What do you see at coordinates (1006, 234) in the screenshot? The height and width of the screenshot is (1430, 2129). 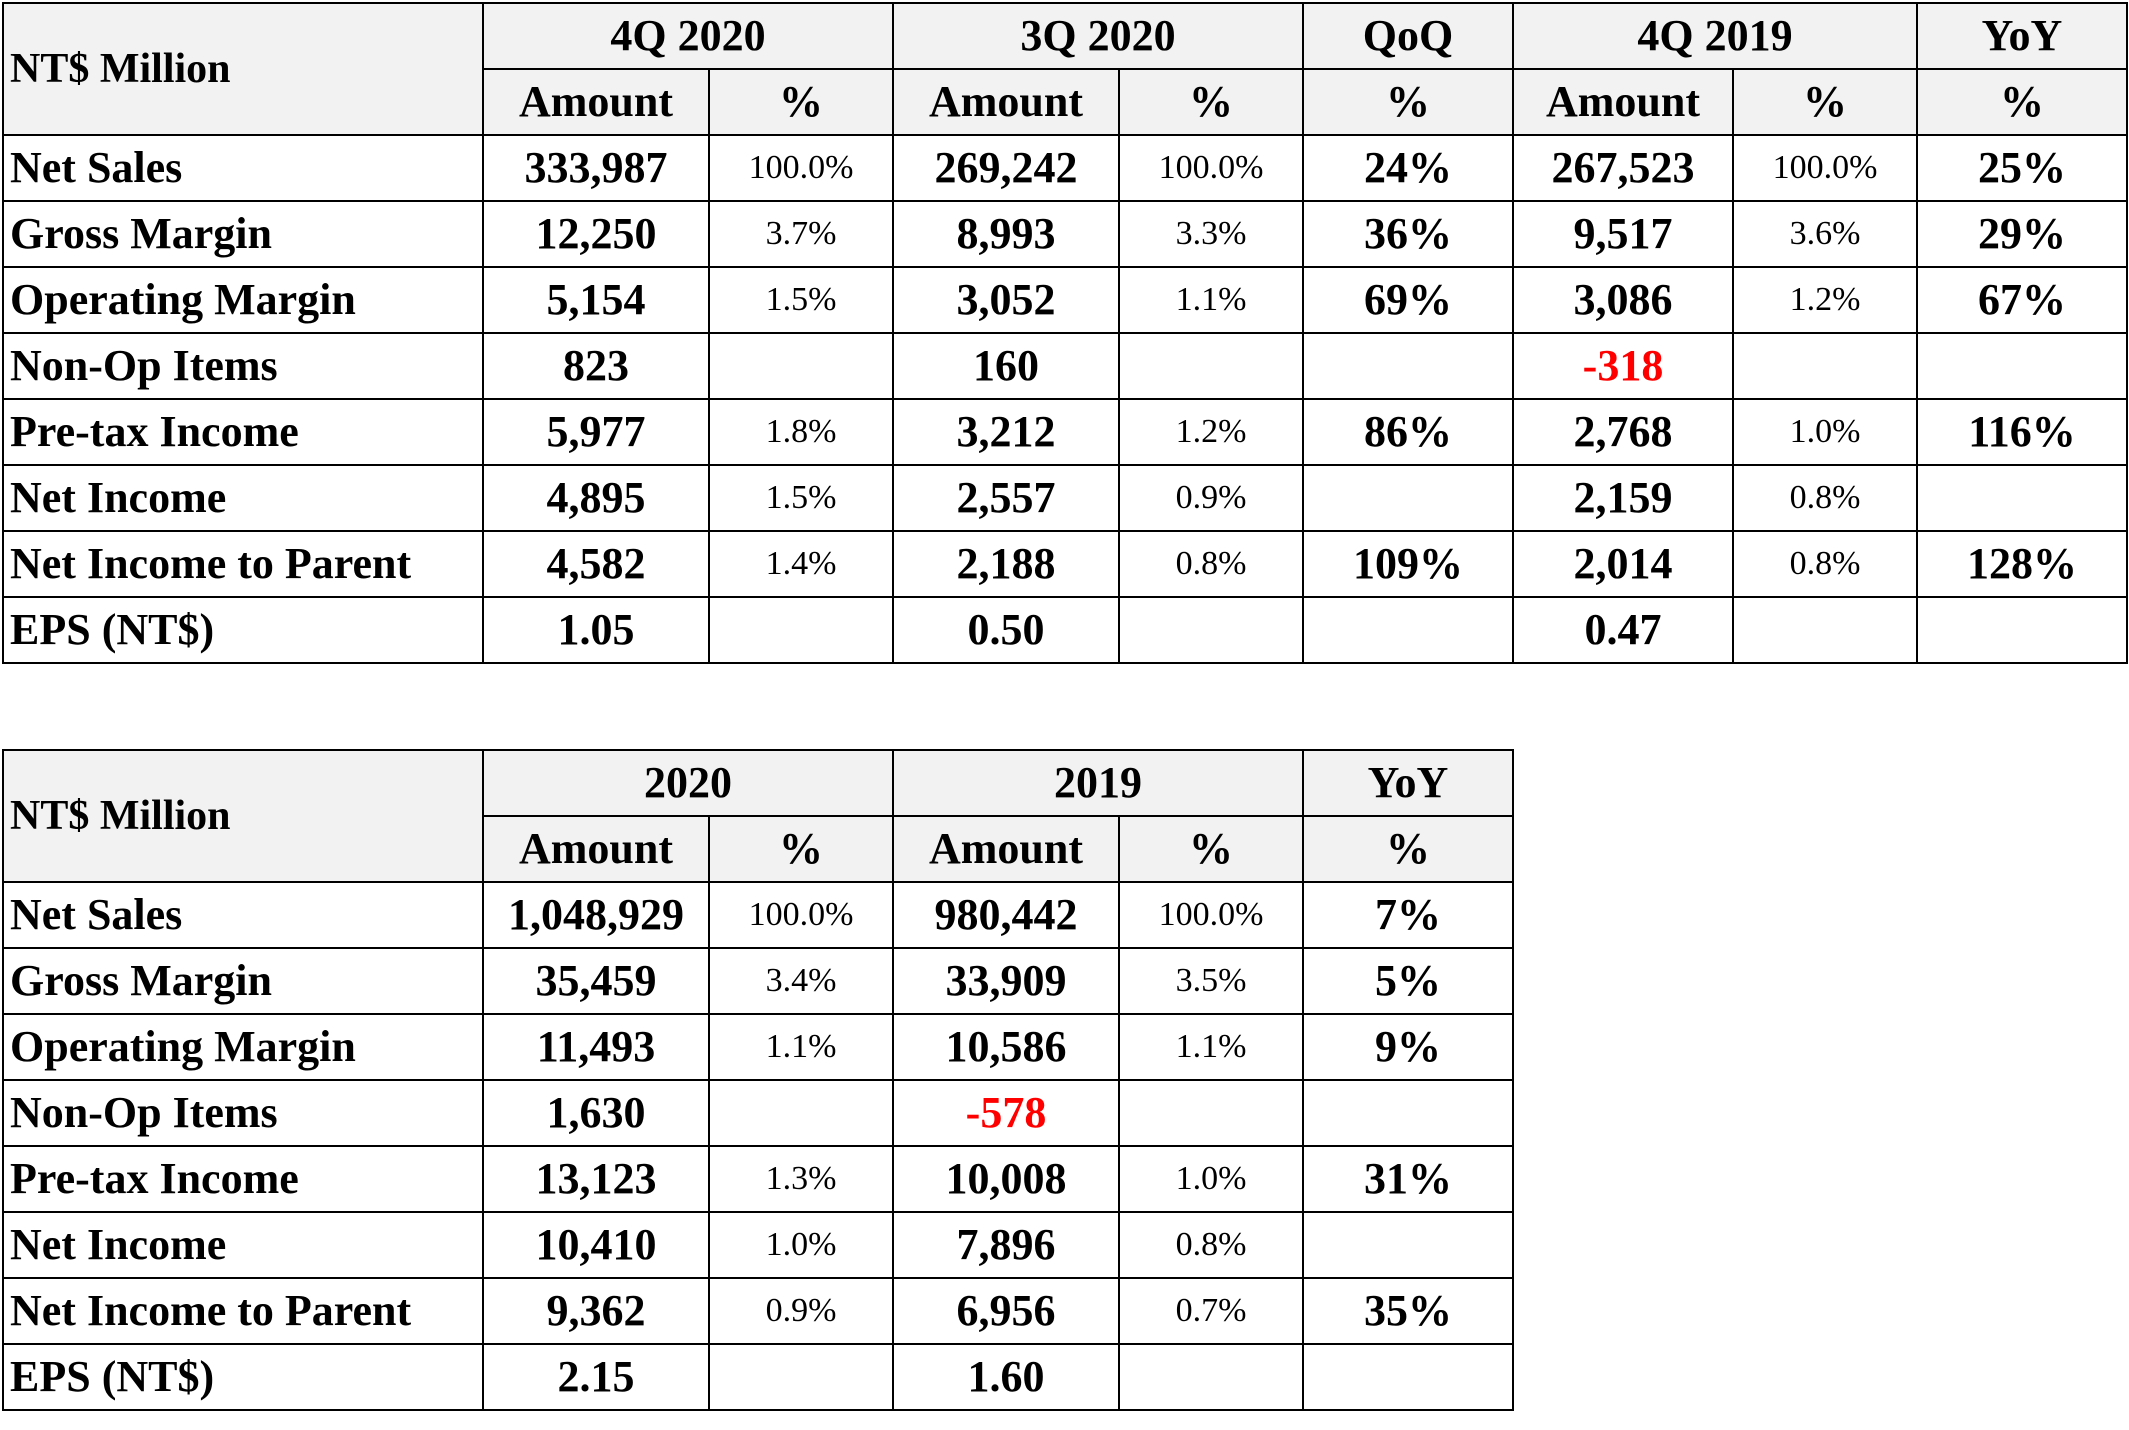 I see `amount-cell: 8,993` at bounding box center [1006, 234].